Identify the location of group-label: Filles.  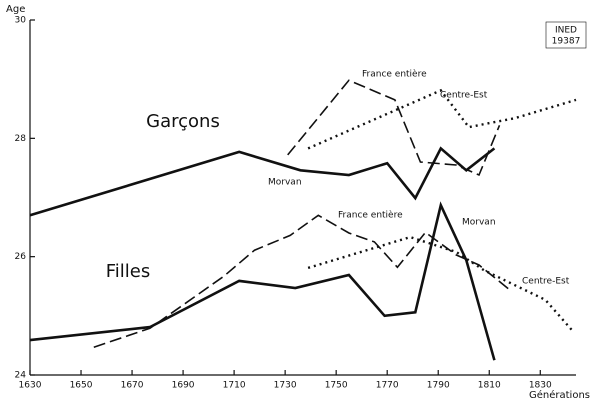
(128, 271).